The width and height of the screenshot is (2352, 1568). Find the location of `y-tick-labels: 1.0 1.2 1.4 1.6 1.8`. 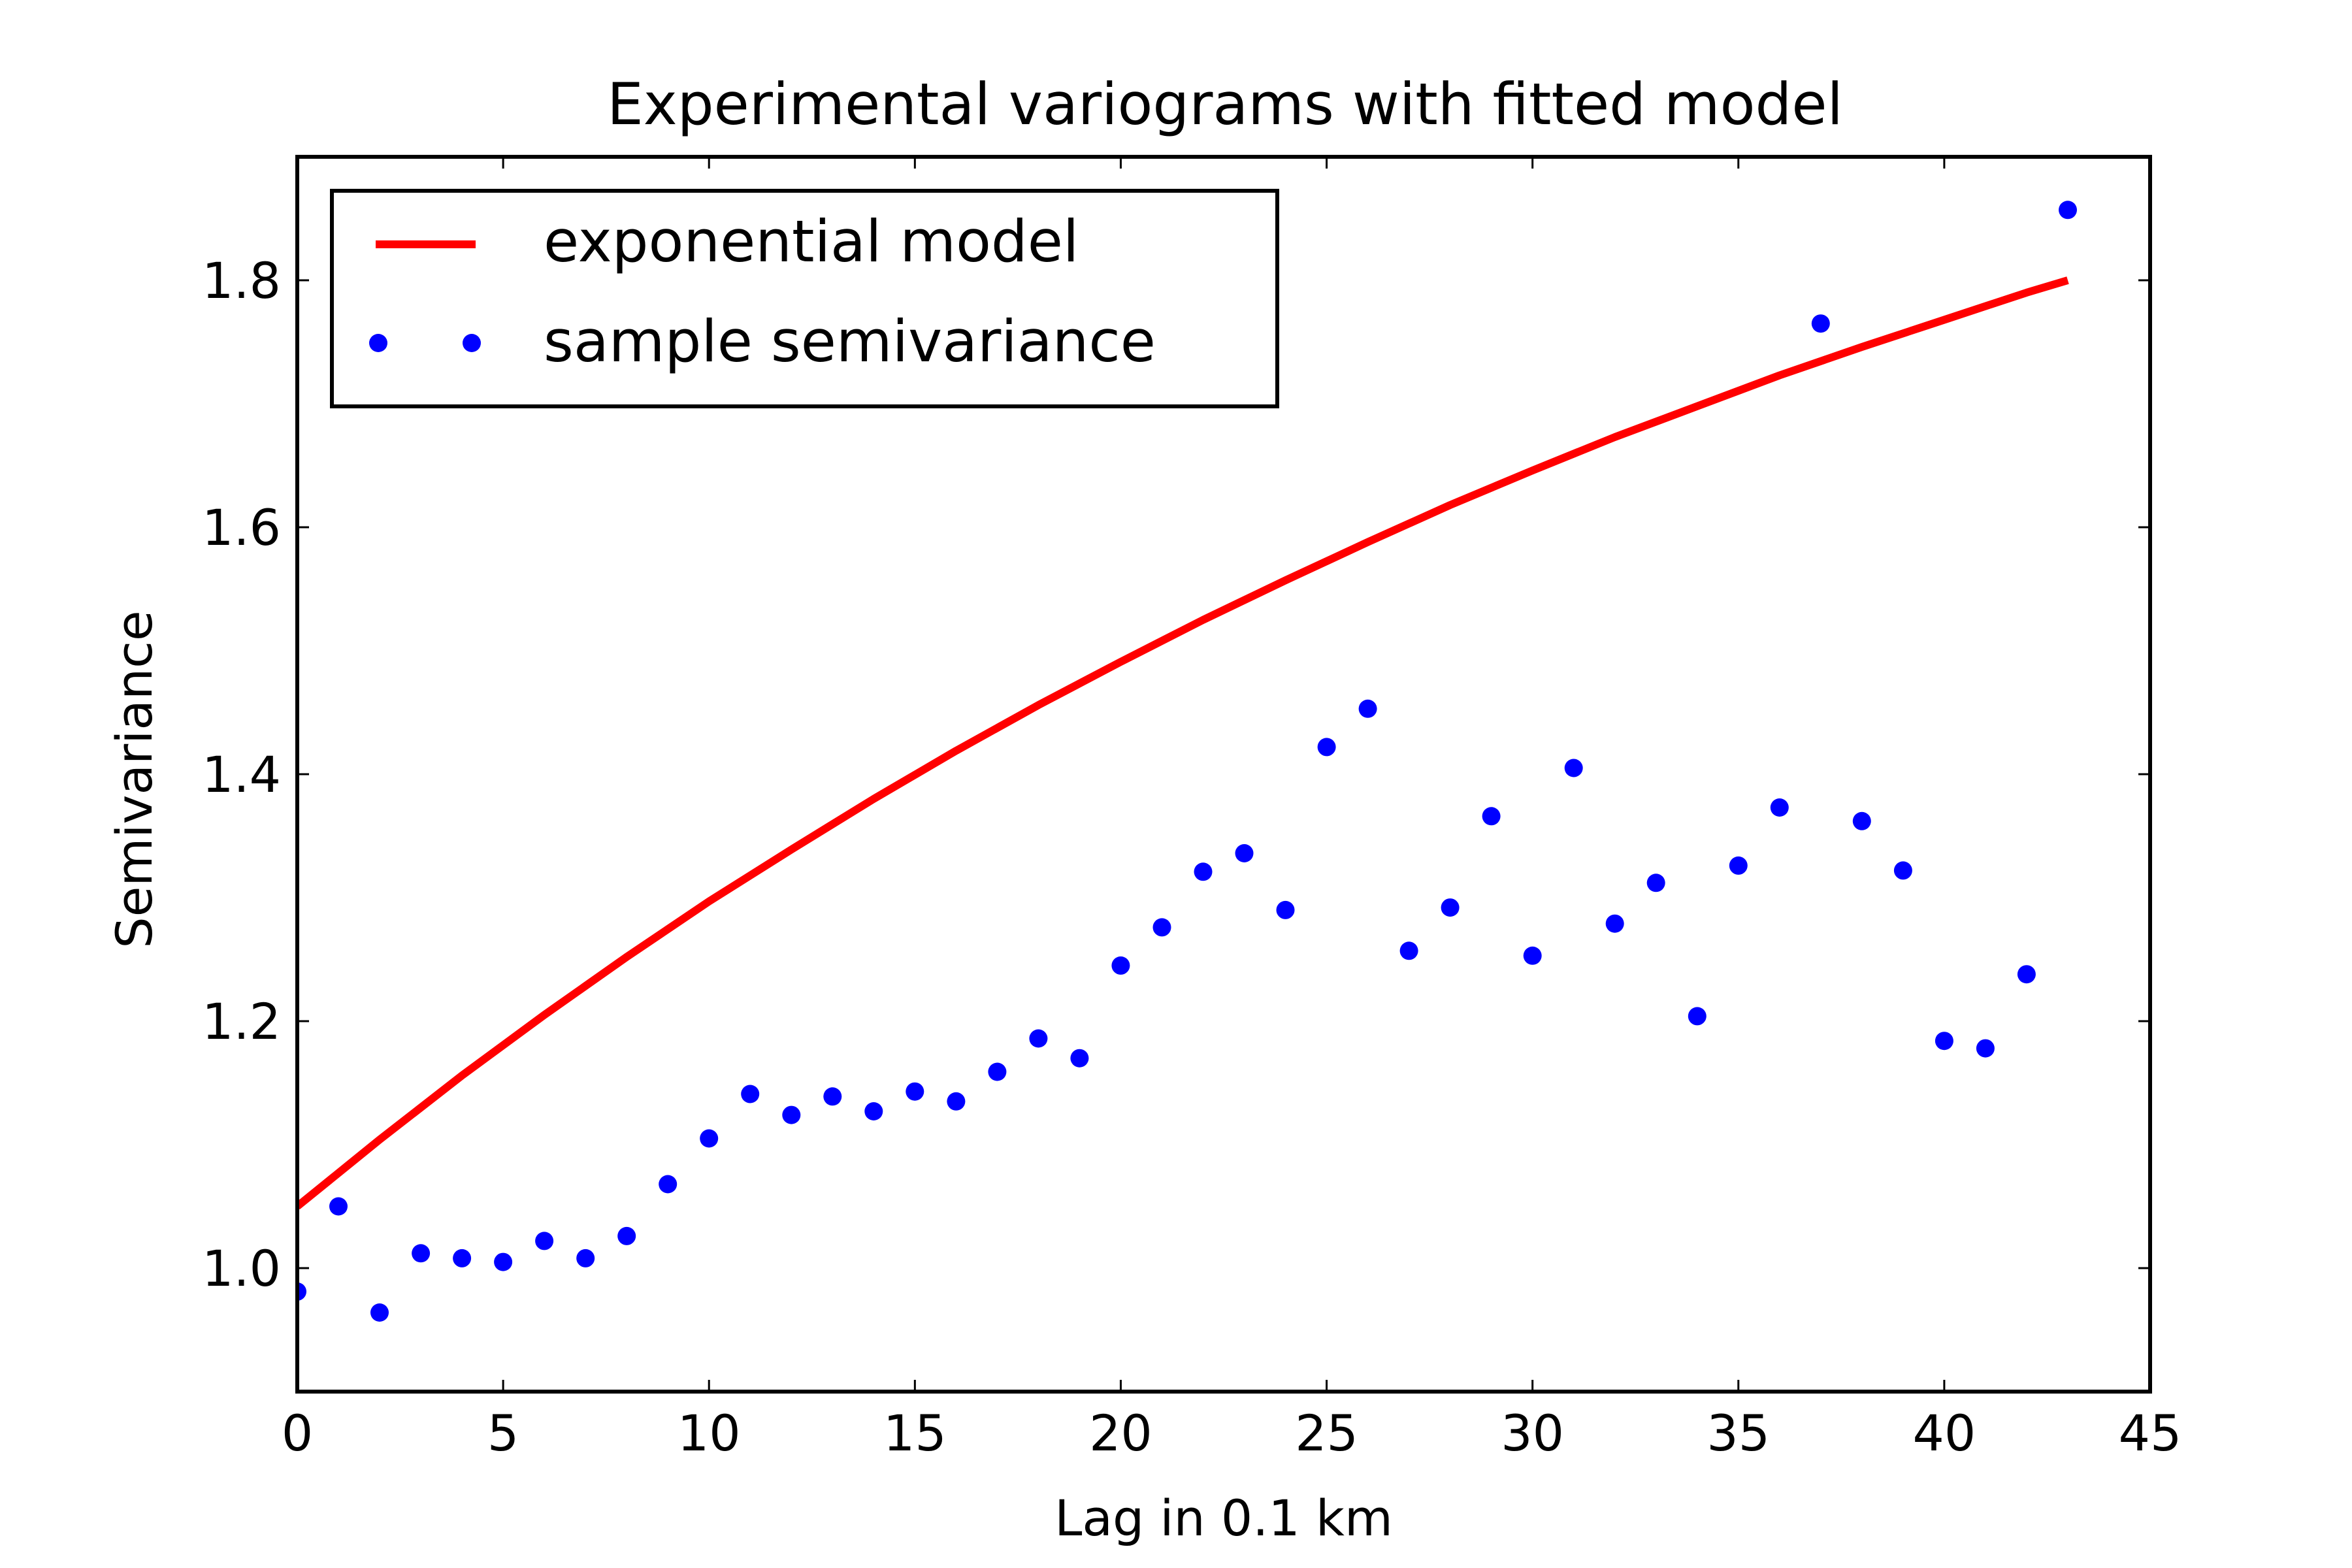

y-tick-labels: 1.0 1.2 1.4 1.6 1.8 is located at coordinates (241, 775).